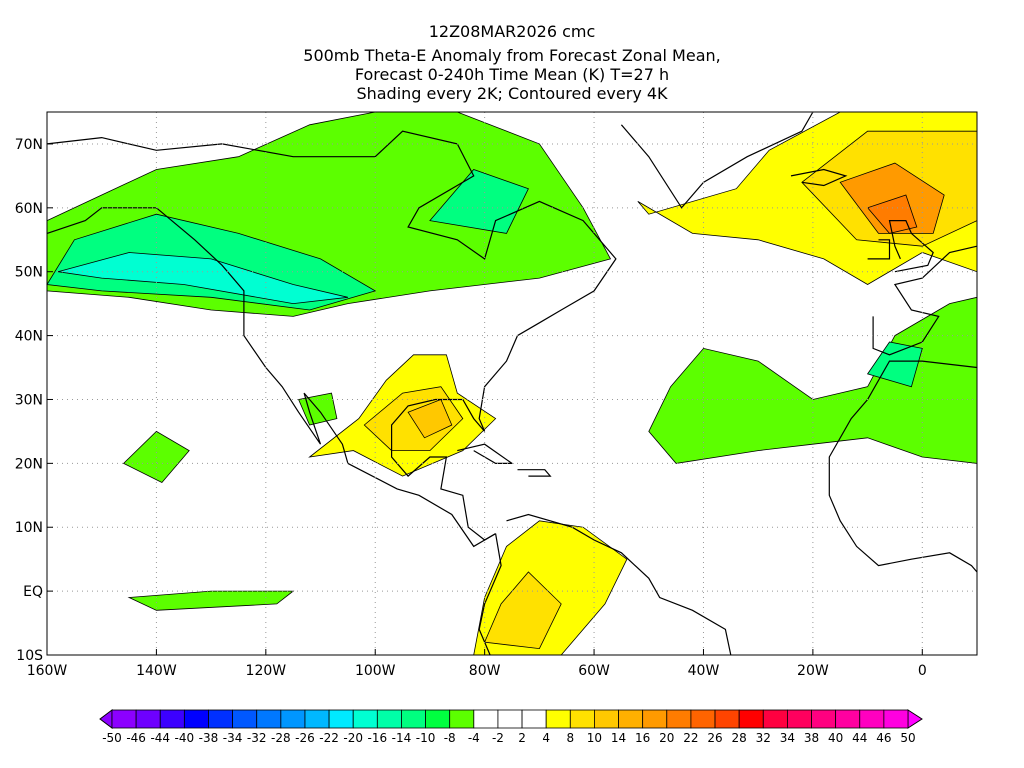  I want to click on green-anomaly-pacific, so click(156, 456).